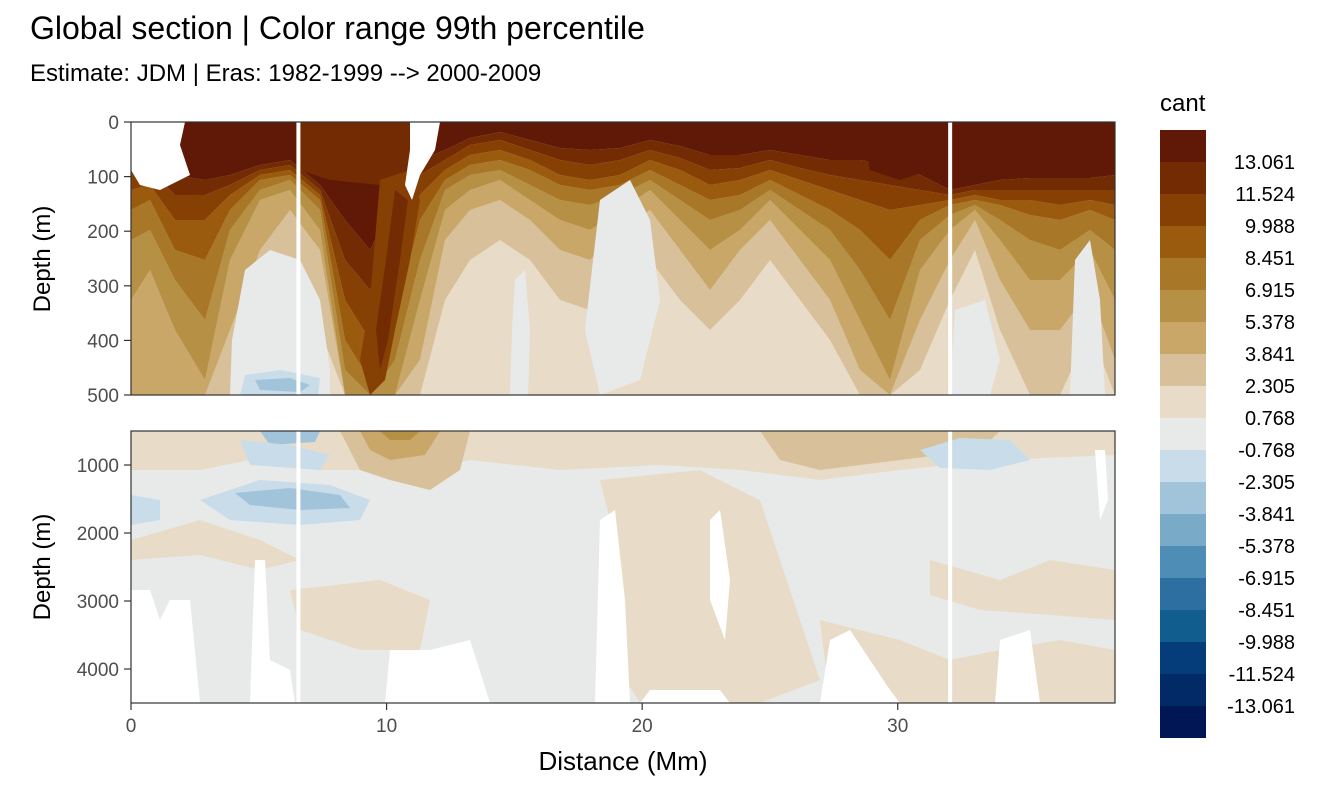  I want to click on legend-label: -8.451, so click(1266, 611).